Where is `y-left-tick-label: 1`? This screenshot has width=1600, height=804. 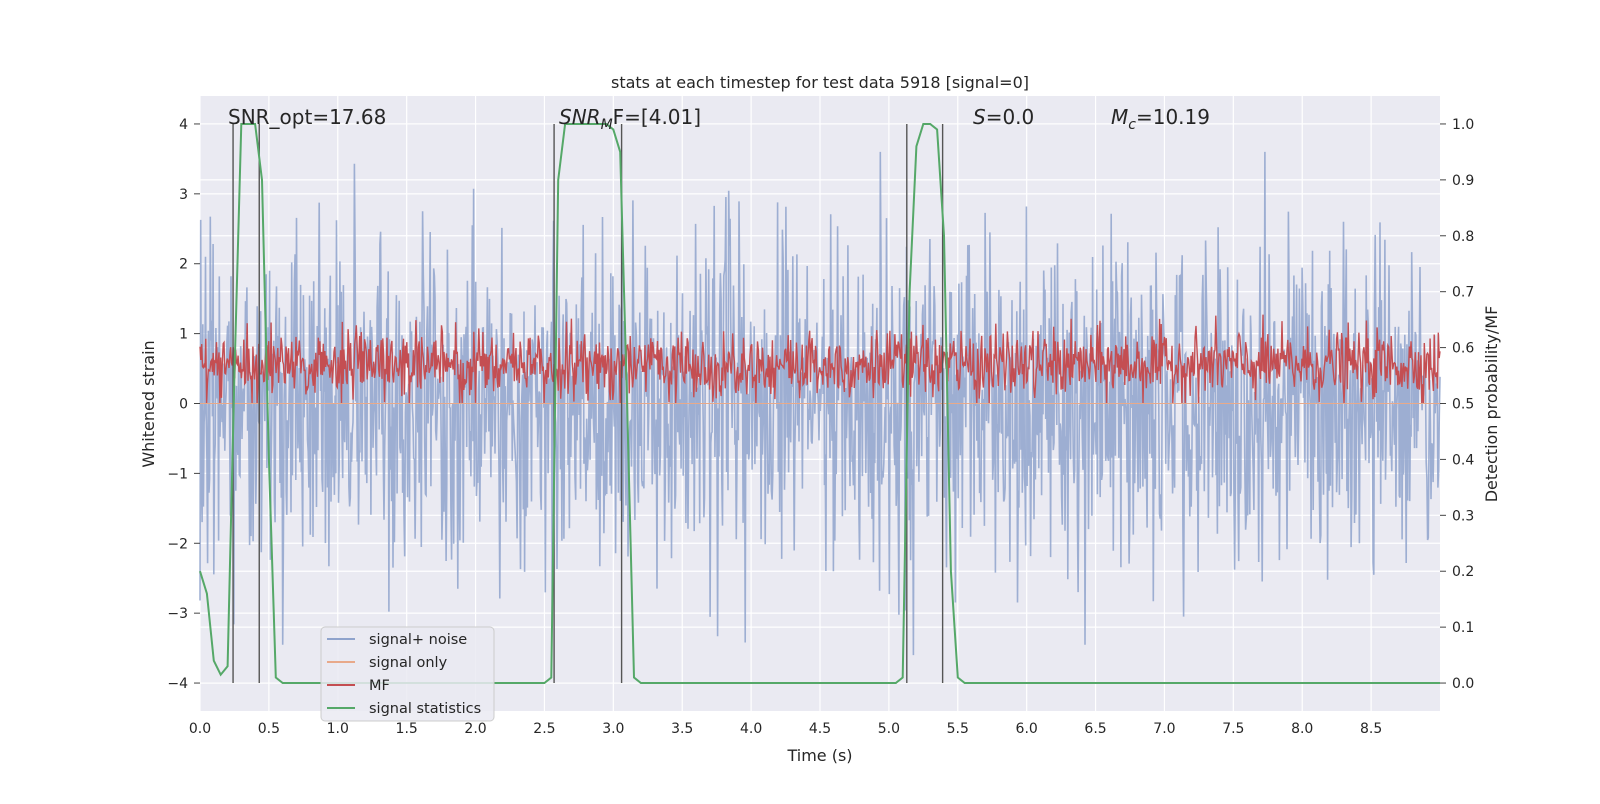 y-left-tick-label: 1 is located at coordinates (183, 335).